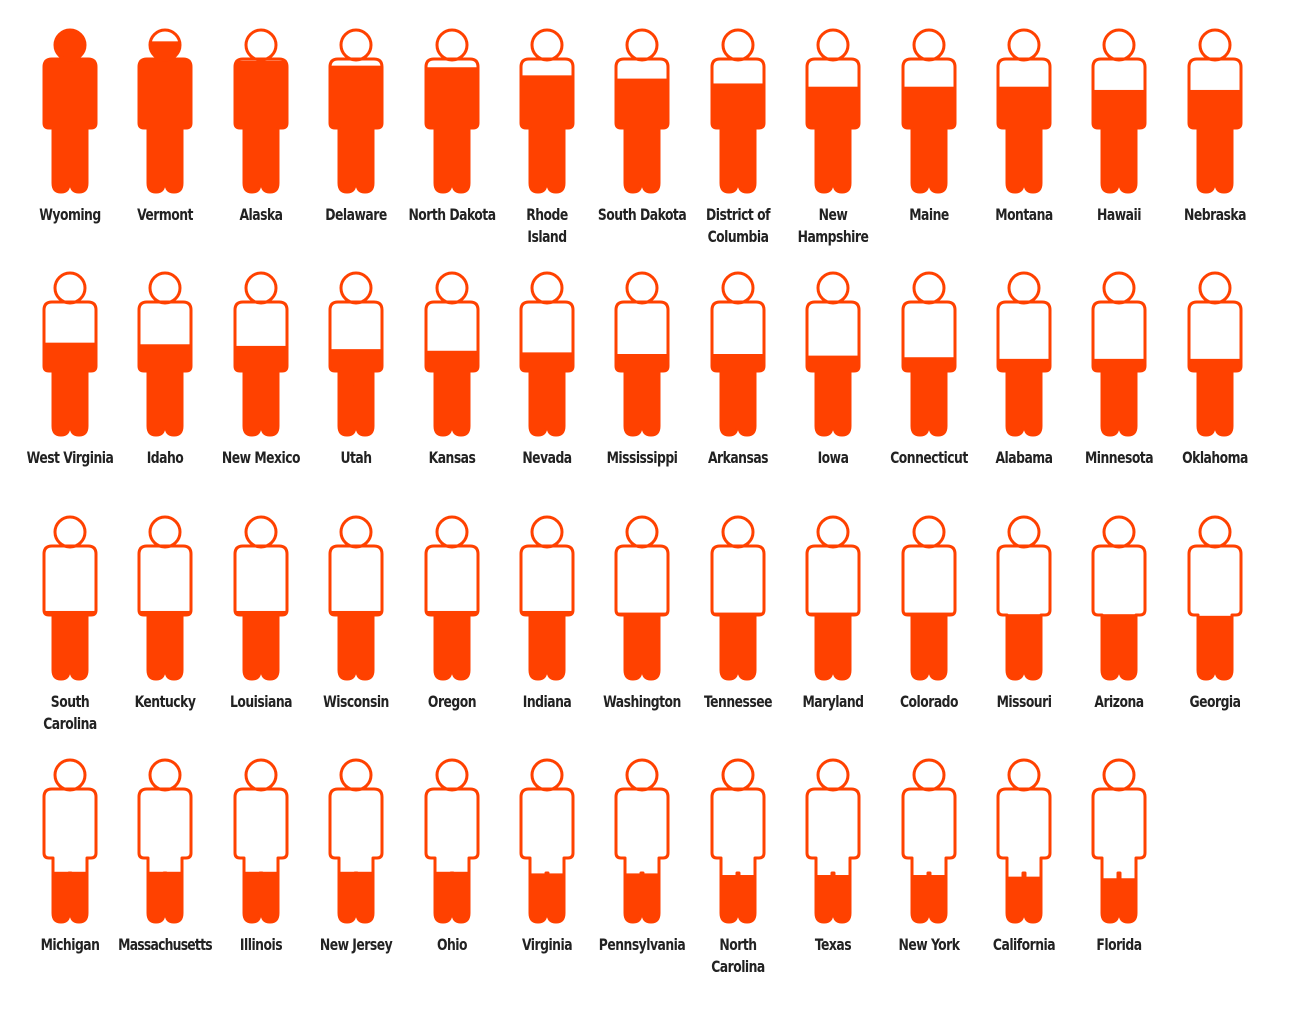 The image size is (1305, 1024). I want to click on state-label: Nebraska, so click(1214, 214).